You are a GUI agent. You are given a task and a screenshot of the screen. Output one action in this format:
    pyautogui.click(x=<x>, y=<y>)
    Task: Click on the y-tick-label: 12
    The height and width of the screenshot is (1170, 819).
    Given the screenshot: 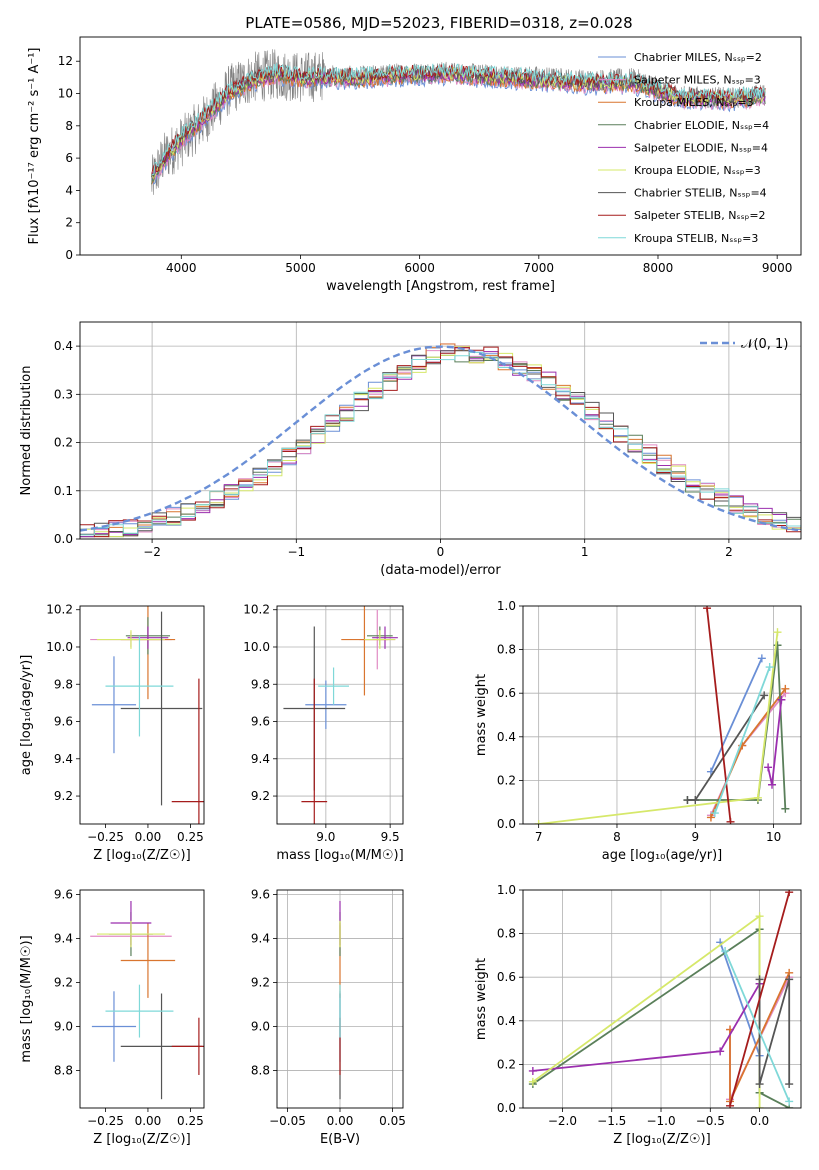 What is the action you would take?
    pyautogui.click(x=65, y=61)
    